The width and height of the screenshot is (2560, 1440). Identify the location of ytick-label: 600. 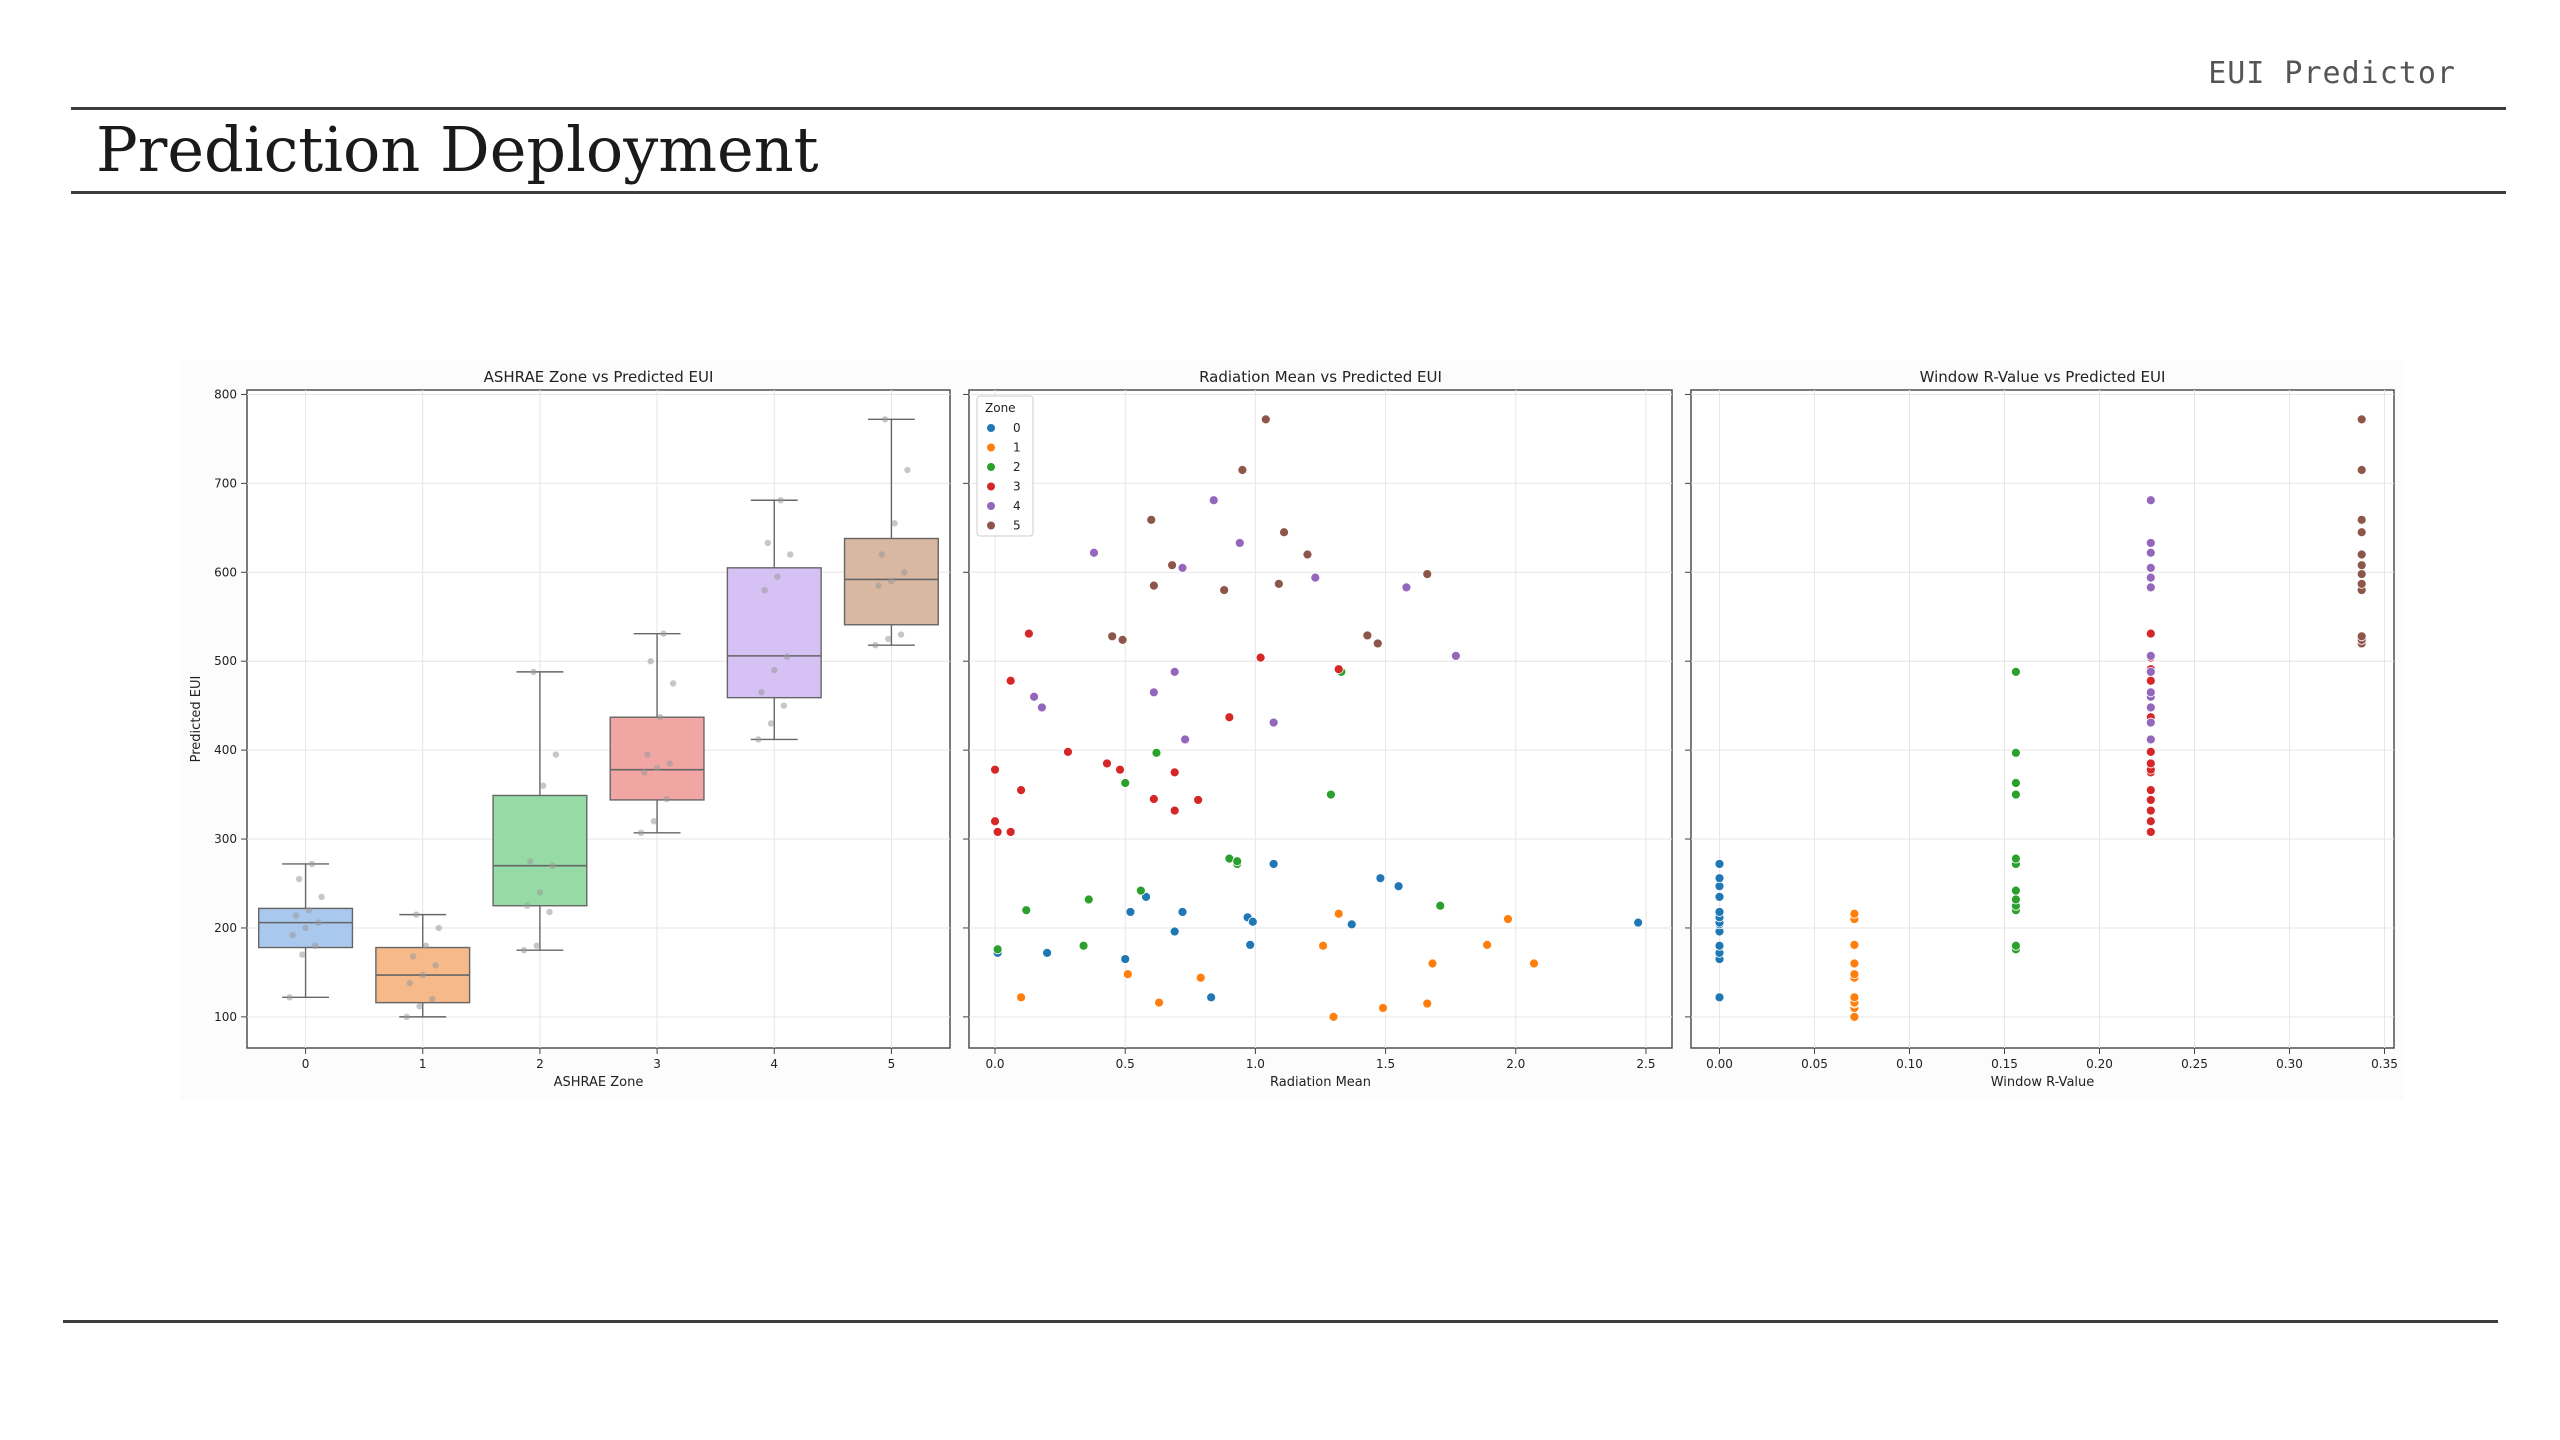
(225, 572).